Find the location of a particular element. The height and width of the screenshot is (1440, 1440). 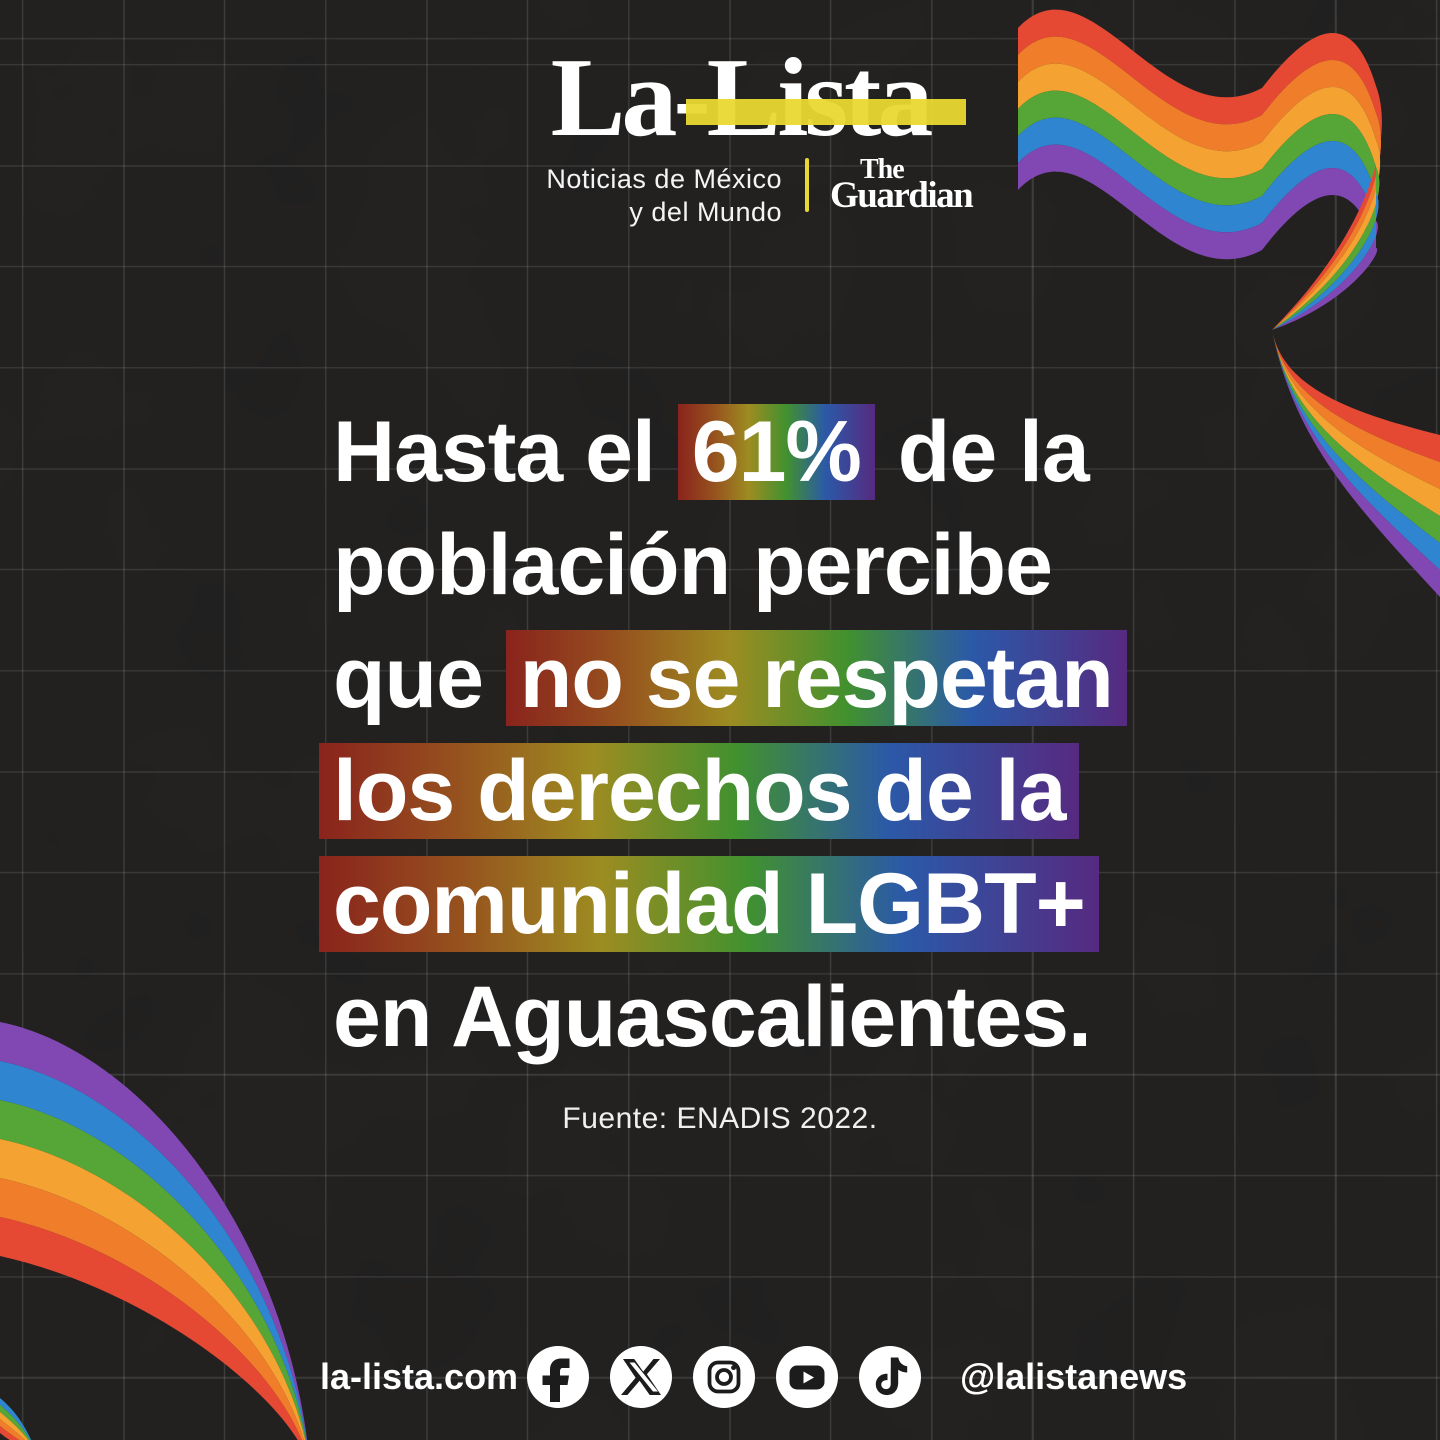

headline-line-3: que no se respetan is located at coordinates (763, 678).